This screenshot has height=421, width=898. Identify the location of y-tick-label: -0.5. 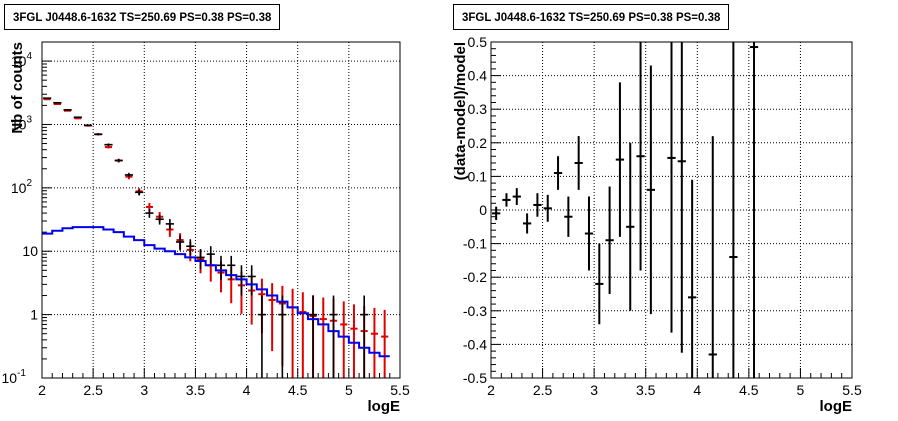
(475, 378).